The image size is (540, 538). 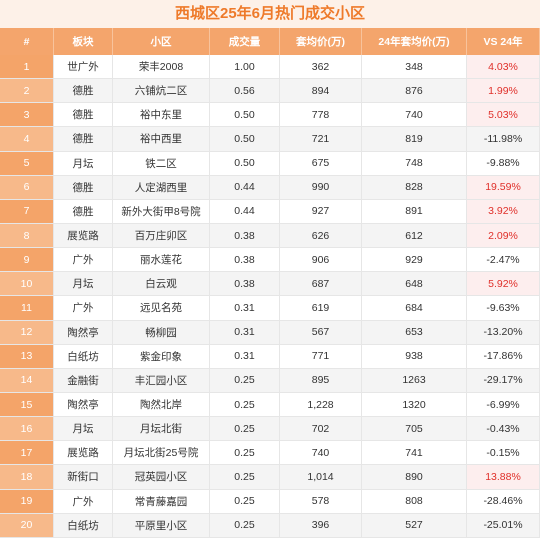 I want to click on table-cell: 丽水莲花, so click(x=161, y=260).